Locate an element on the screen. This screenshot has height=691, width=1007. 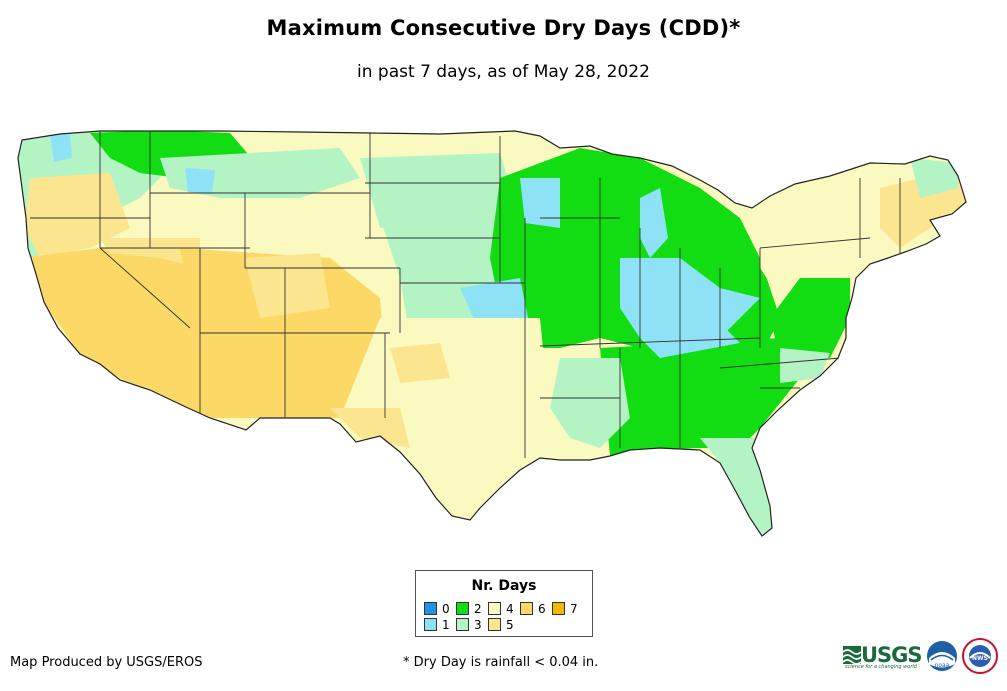
noaa-wordmark: noaa is located at coordinates (942, 665).